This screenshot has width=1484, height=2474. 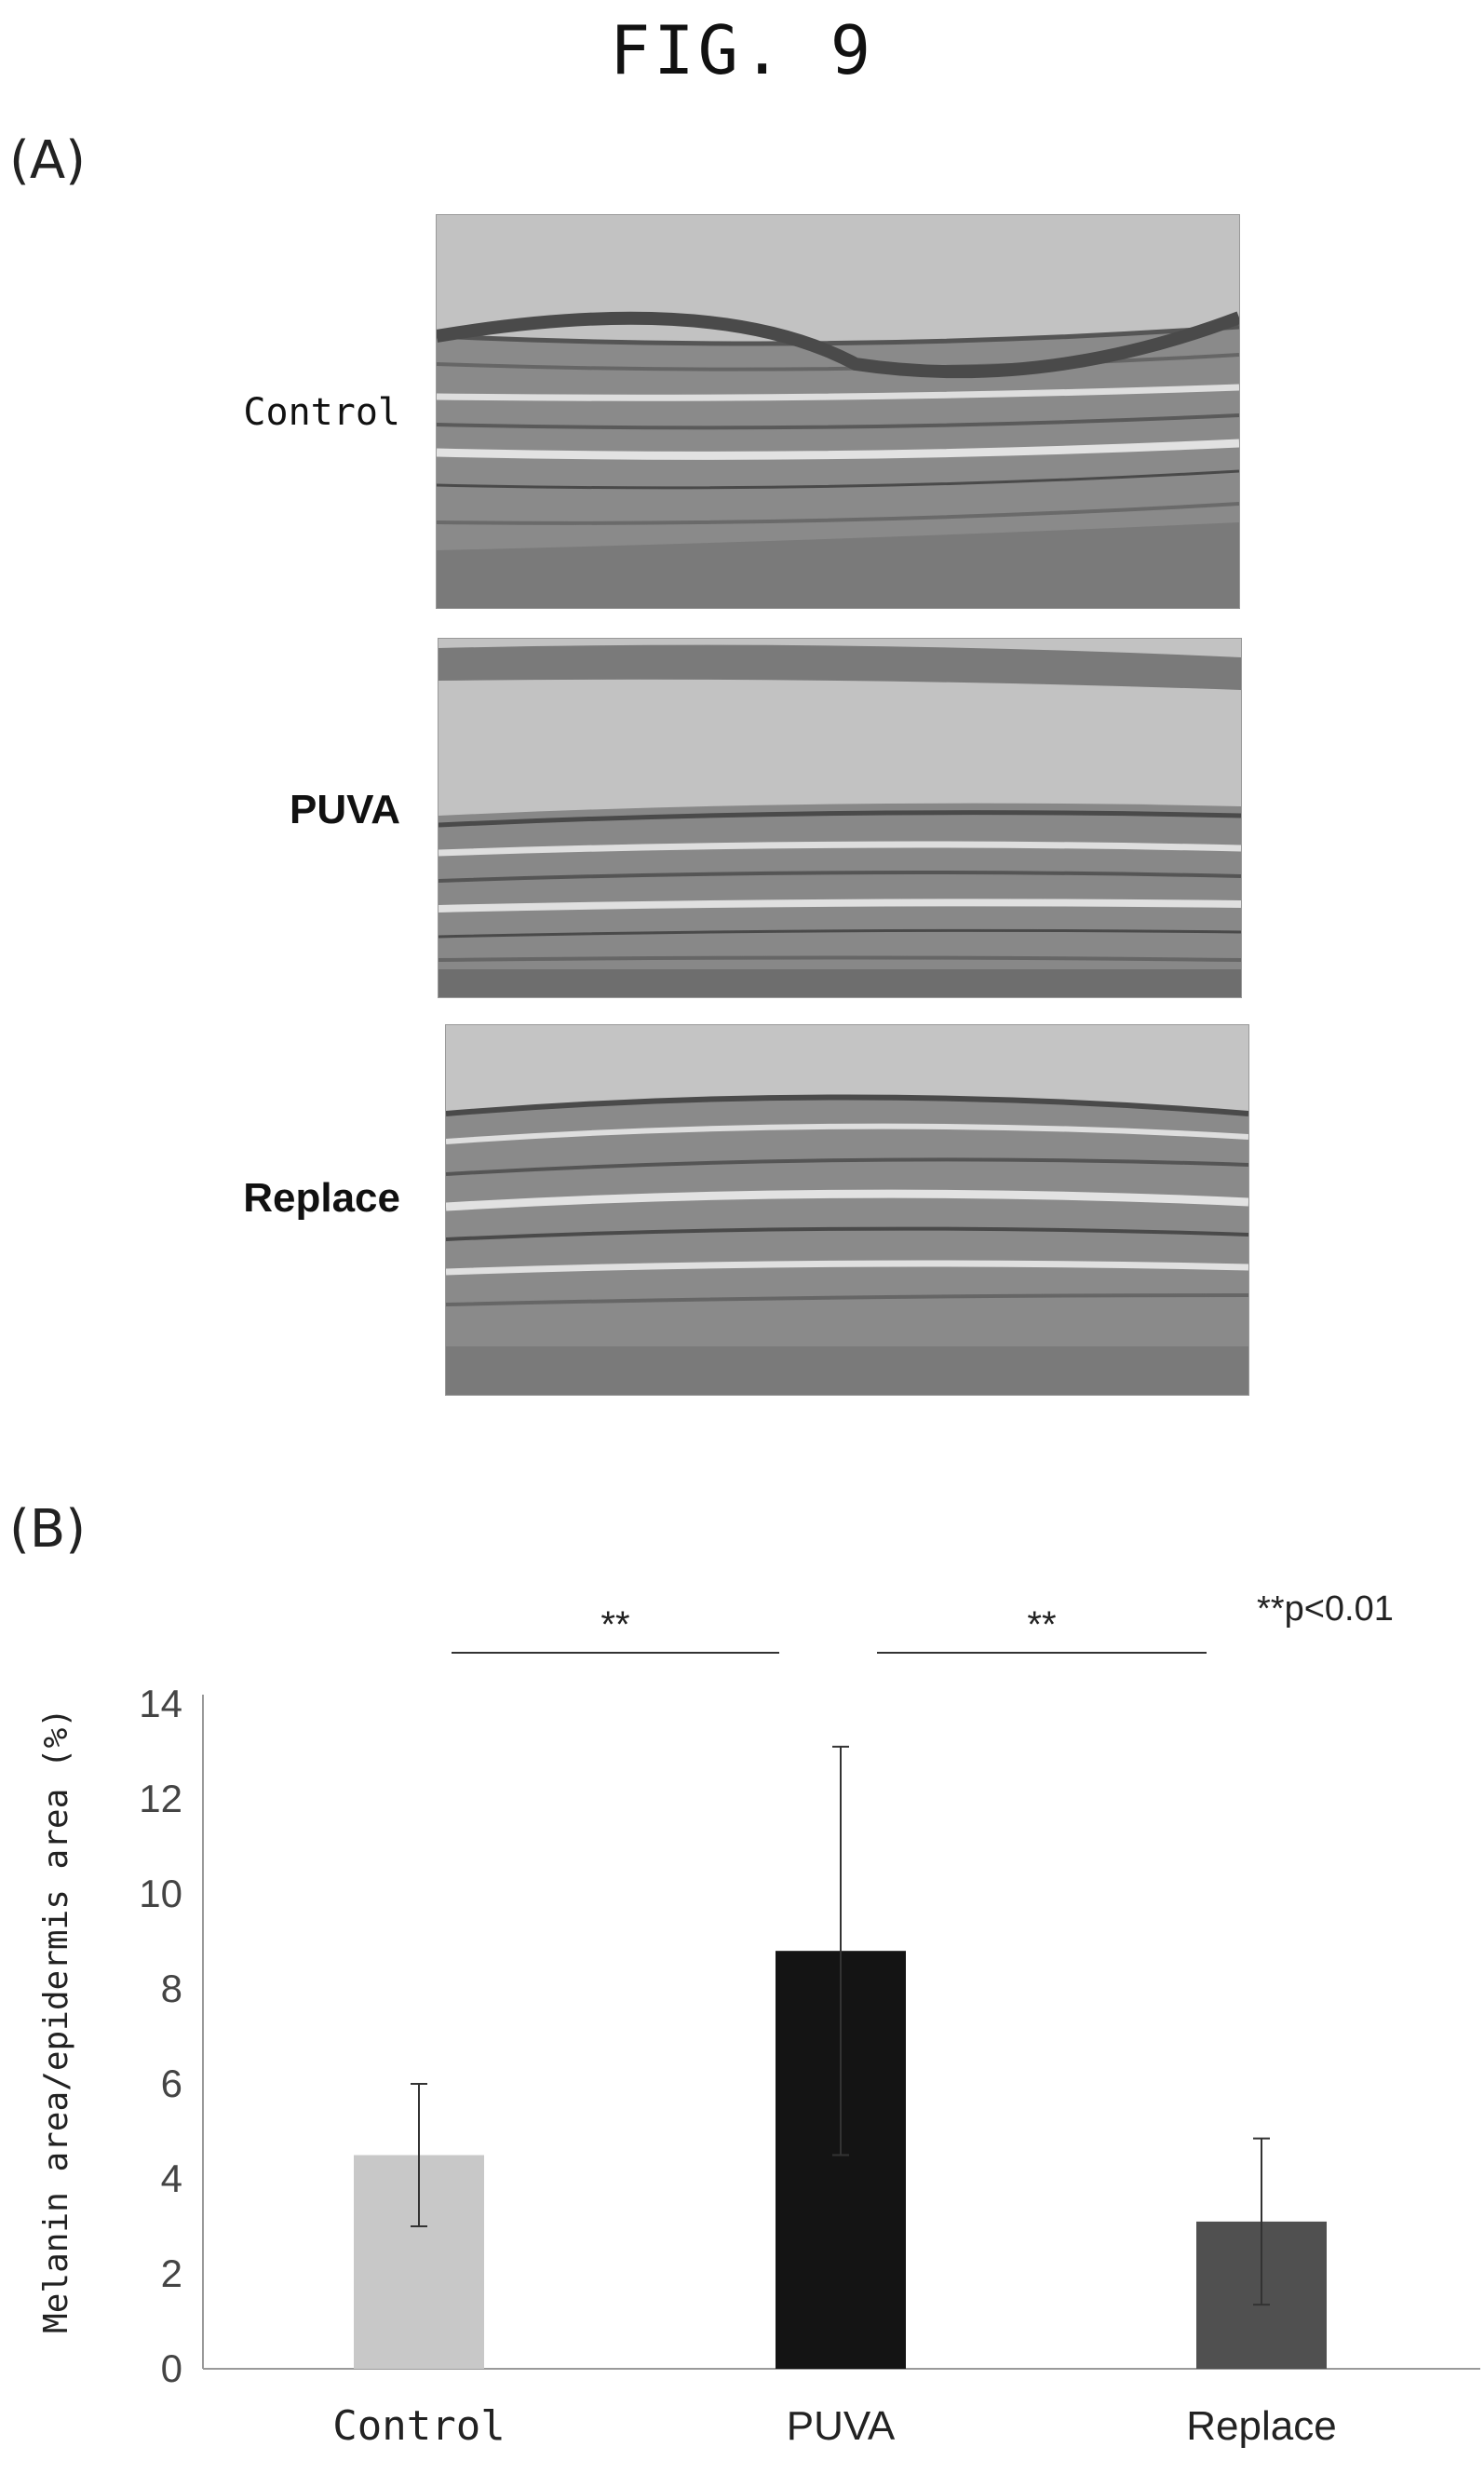 What do you see at coordinates (171, 2178) in the screenshot?
I see `y-tick-label: 4` at bounding box center [171, 2178].